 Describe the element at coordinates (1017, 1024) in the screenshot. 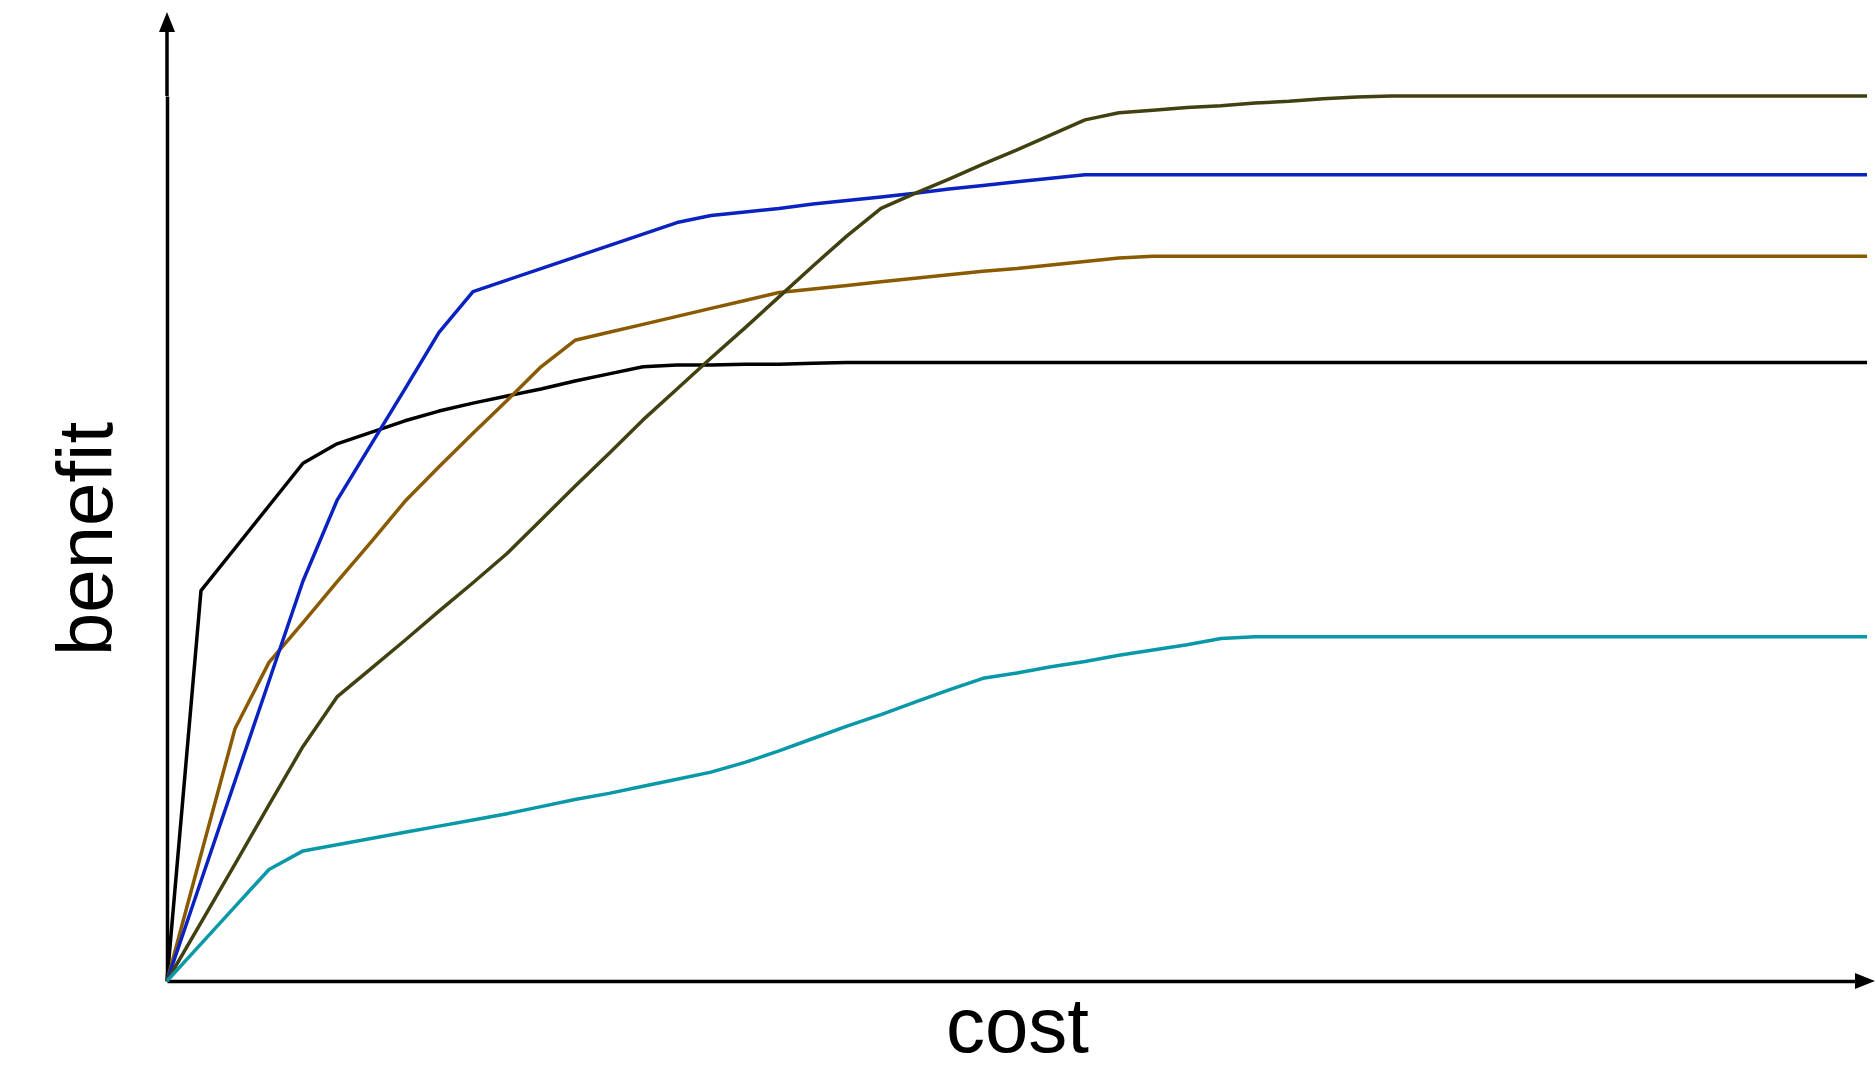

I see `x-axis-title: cost` at that location.